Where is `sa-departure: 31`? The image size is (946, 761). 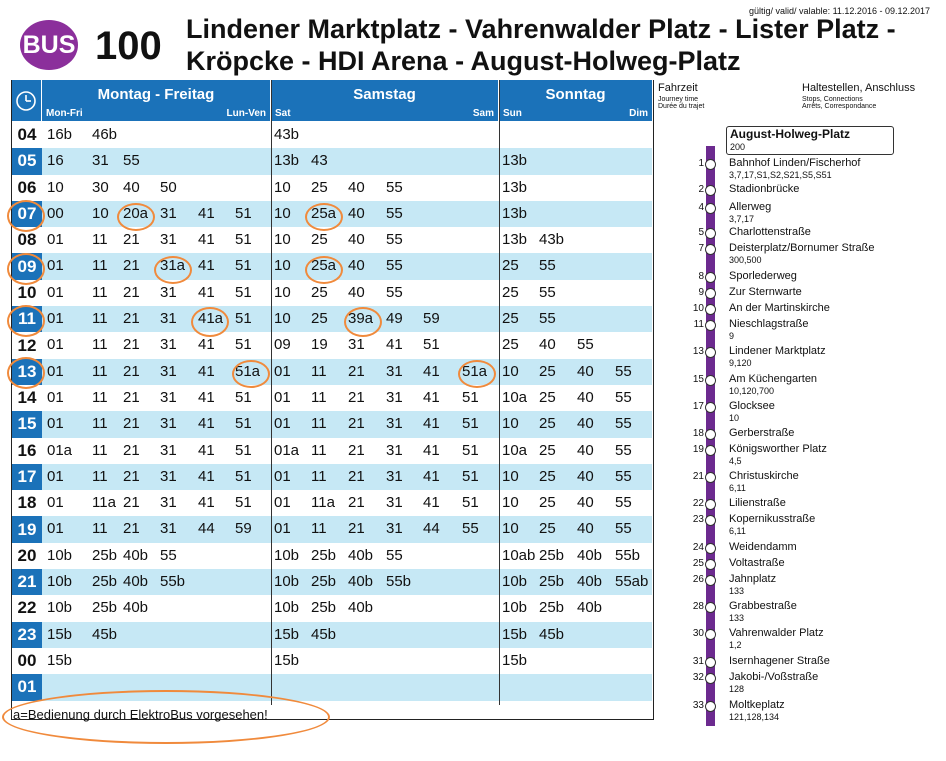
sa-departure: 31 is located at coordinates (394, 424).